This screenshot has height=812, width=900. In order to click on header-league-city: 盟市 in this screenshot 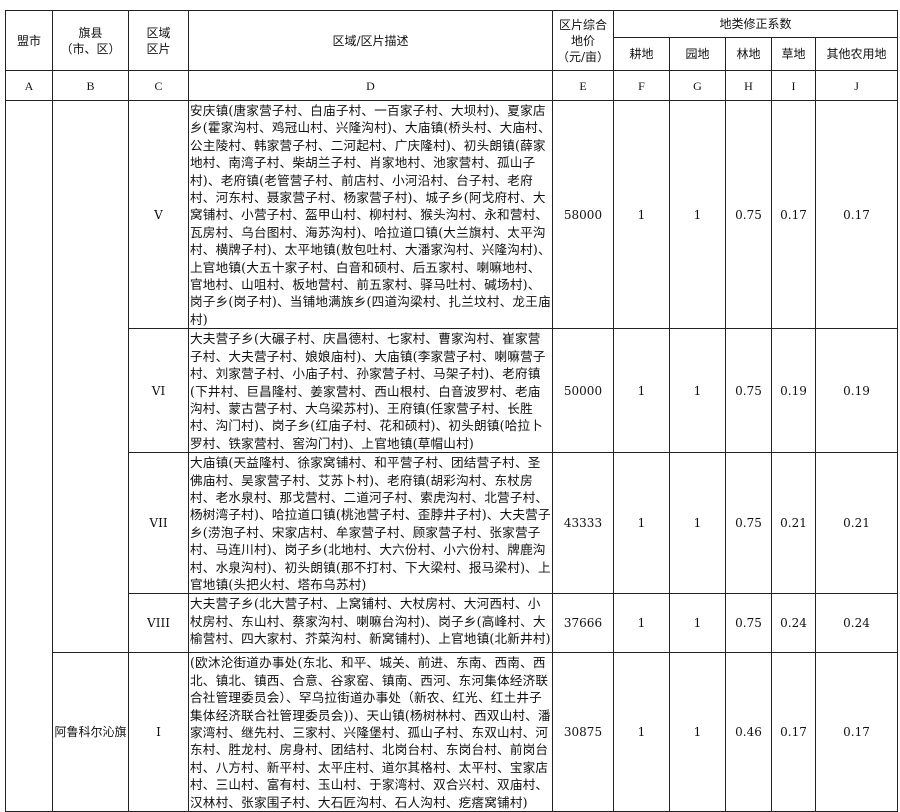, I will do `click(29, 40)`.